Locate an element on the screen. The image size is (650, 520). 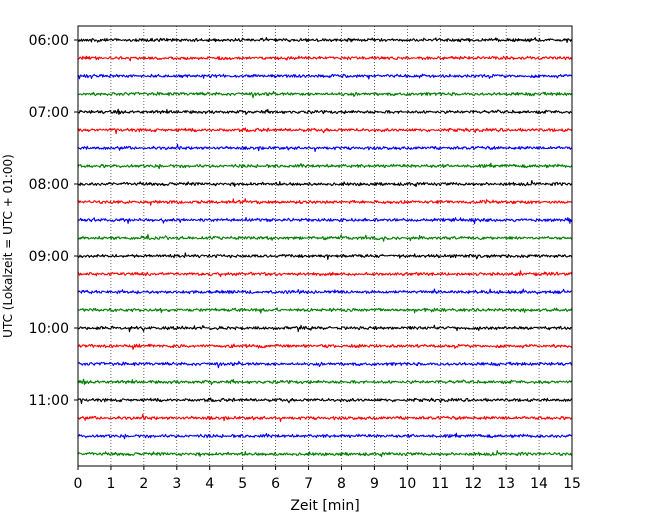
x-axis-label: Zeit [min] is located at coordinates (324, 506).